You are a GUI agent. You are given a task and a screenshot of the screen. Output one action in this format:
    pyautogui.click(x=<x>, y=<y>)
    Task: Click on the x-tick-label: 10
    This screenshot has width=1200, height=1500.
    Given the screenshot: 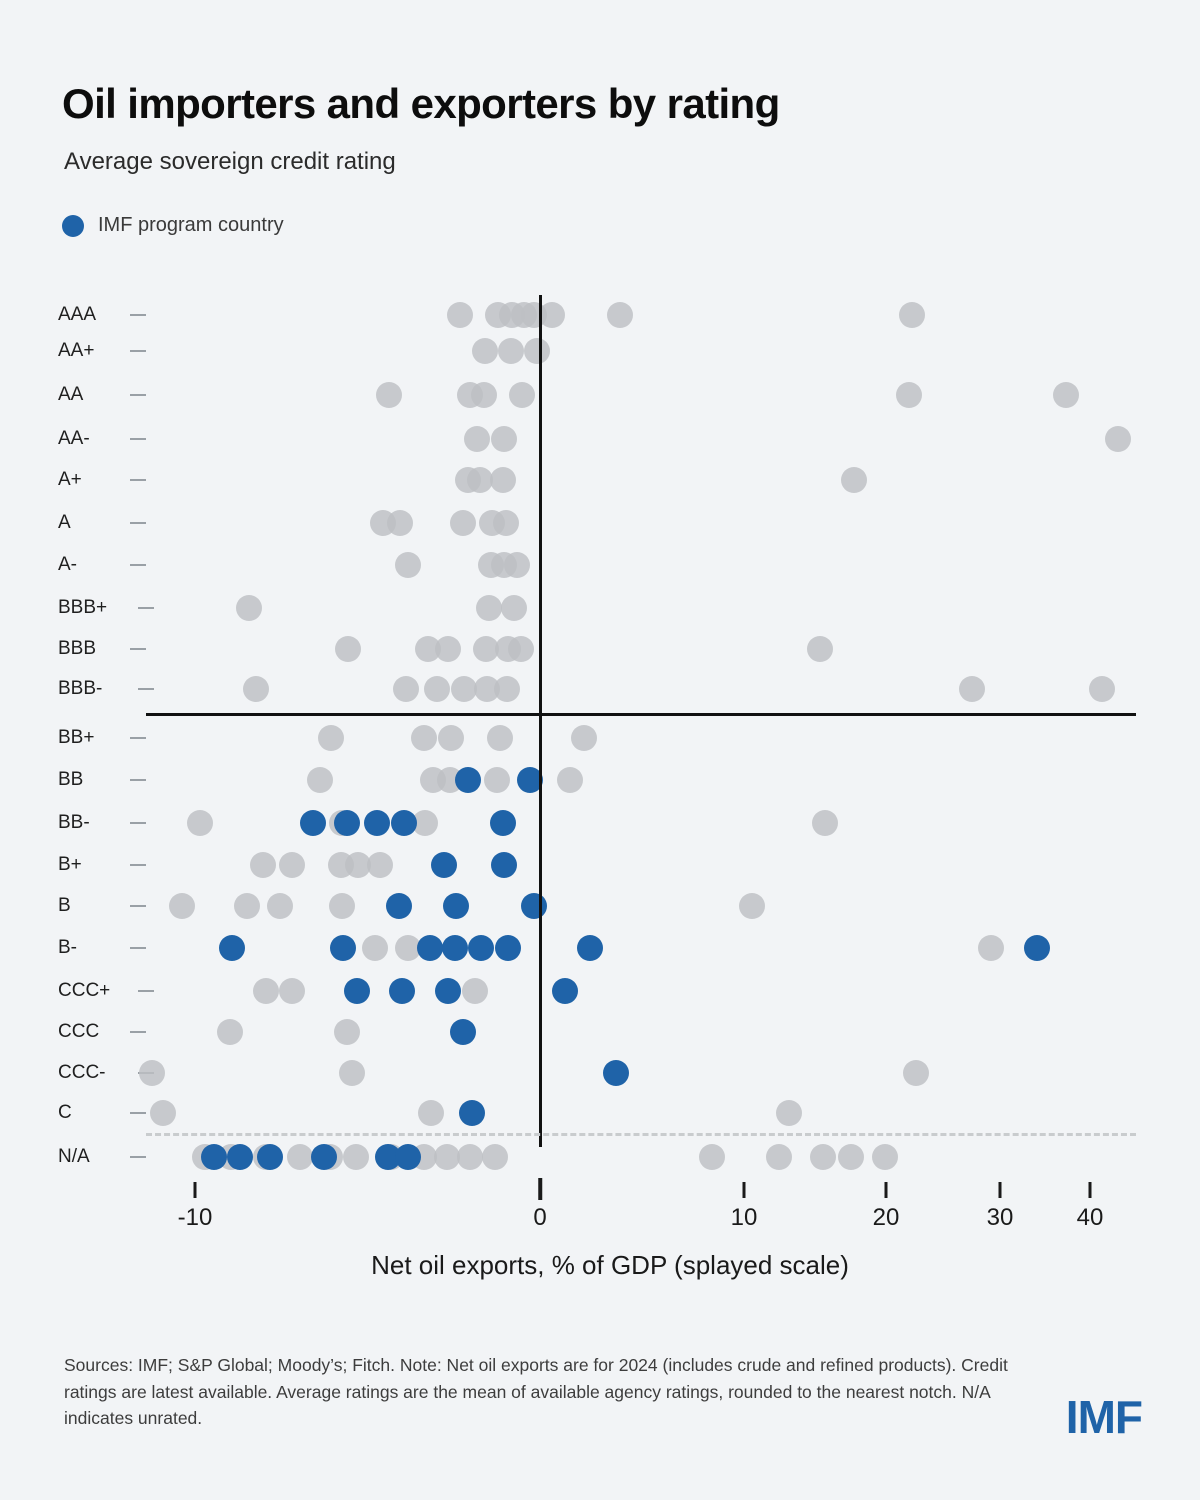 What is the action you would take?
    pyautogui.click(x=744, y=1217)
    